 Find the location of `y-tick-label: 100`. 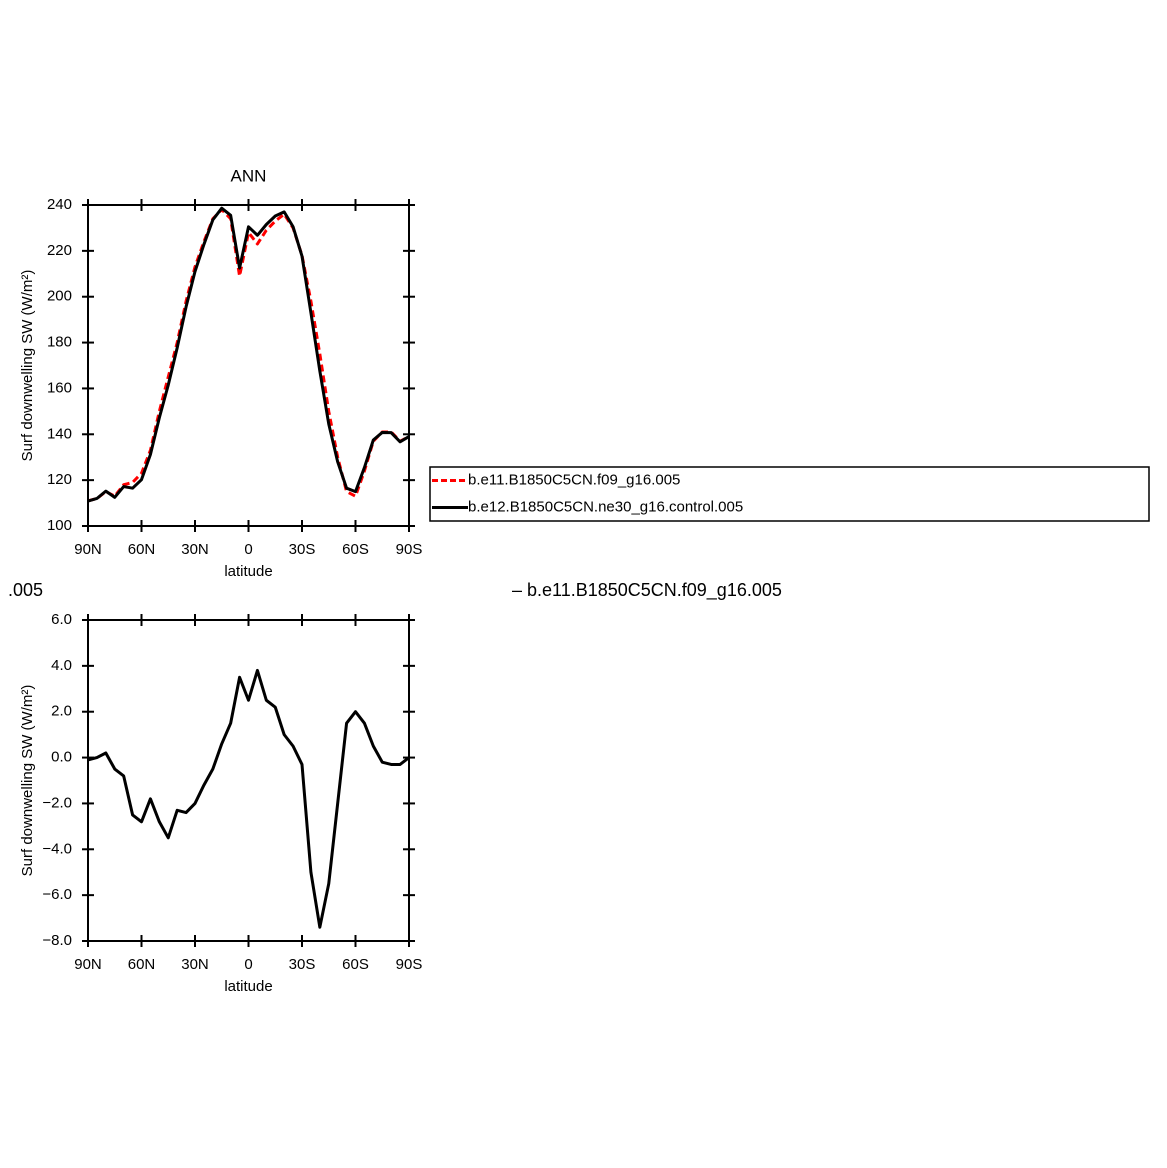

y-tick-label: 100 is located at coordinates (59, 525).